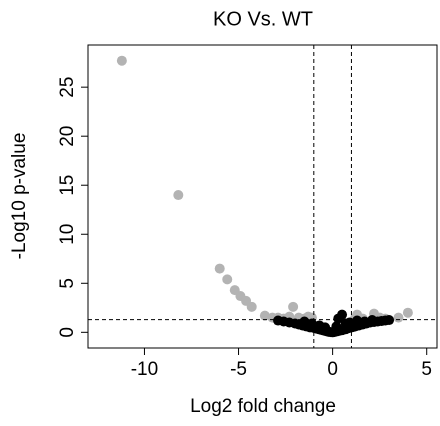 The image size is (440, 426). What do you see at coordinates (67, 185) in the screenshot?
I see `y-tick-label: 15` at bounding box center [67, 185].